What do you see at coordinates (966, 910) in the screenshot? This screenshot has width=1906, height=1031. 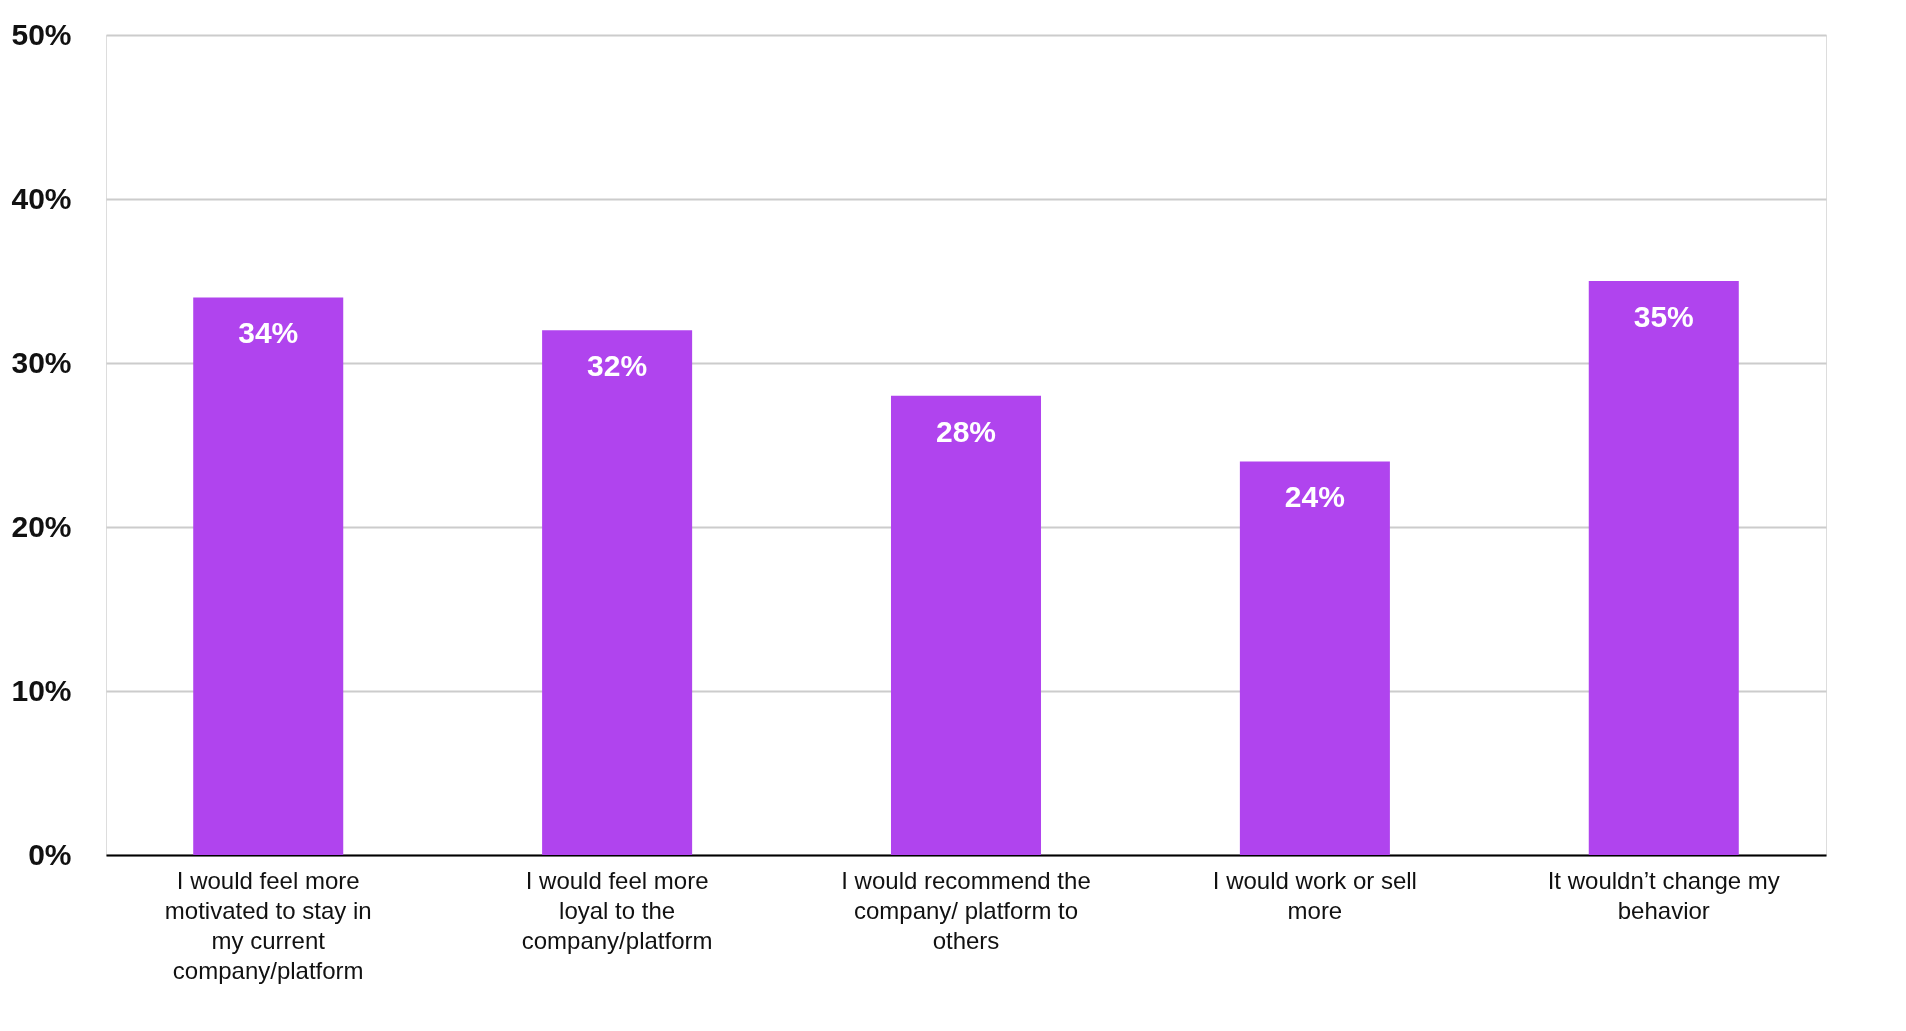 I see `x-tick-label: I would recommend the company/ platform to others` at bounding box center [966, 910].